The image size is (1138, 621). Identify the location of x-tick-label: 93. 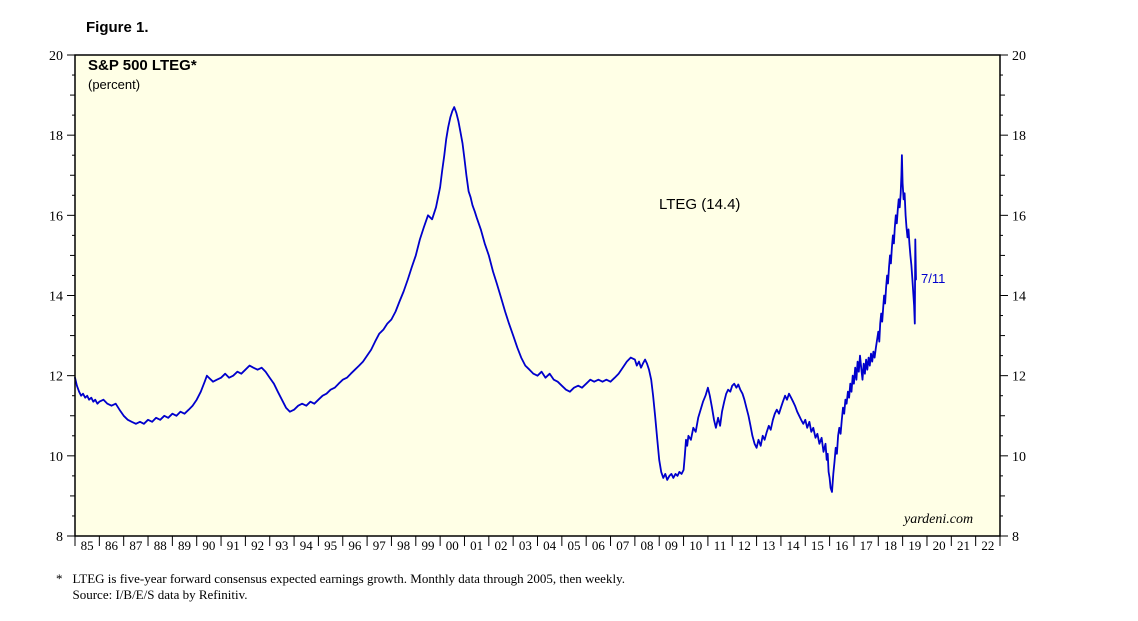
(281, 545).